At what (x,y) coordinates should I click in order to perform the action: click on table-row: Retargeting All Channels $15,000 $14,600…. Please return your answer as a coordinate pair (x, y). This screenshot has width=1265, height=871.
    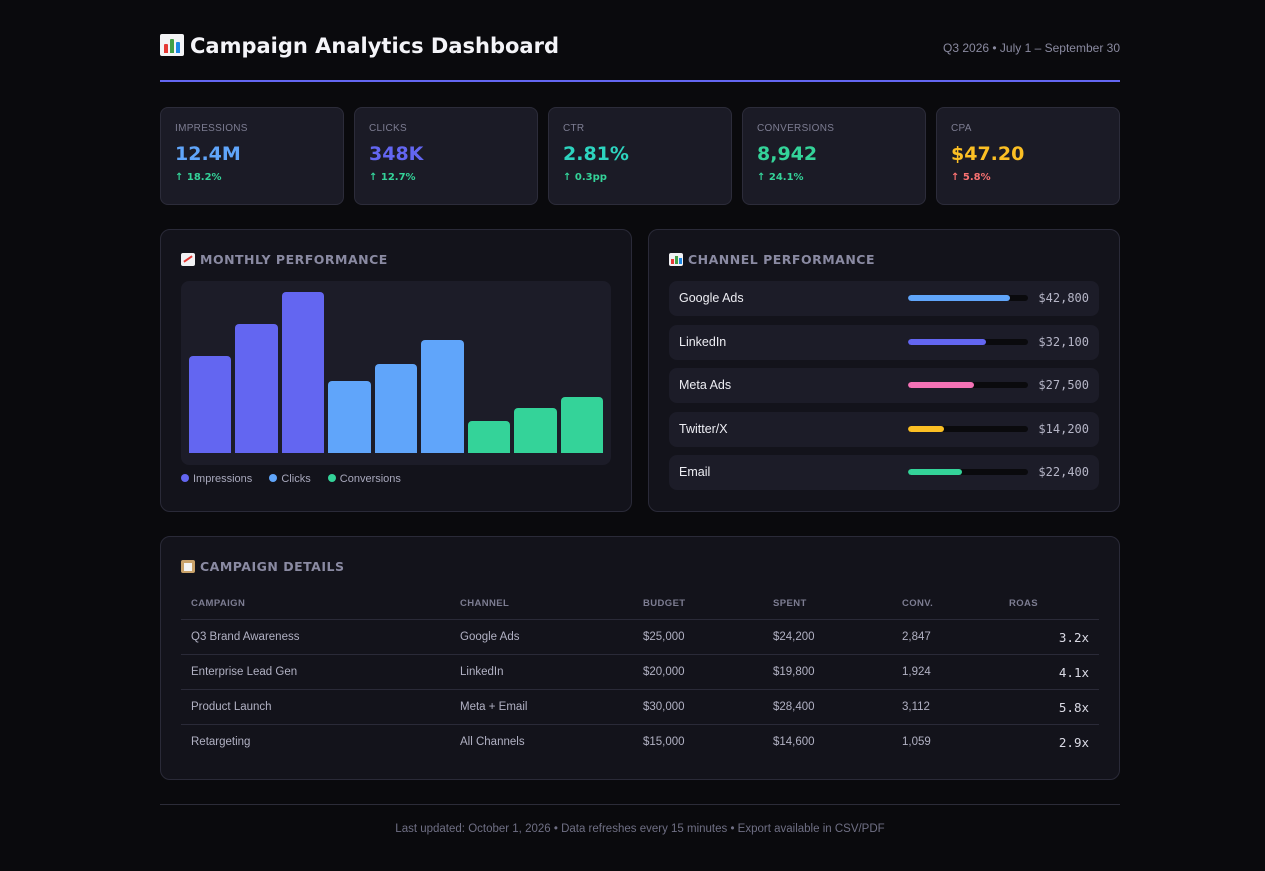
    Looking at the image, I should click on (640, 742).